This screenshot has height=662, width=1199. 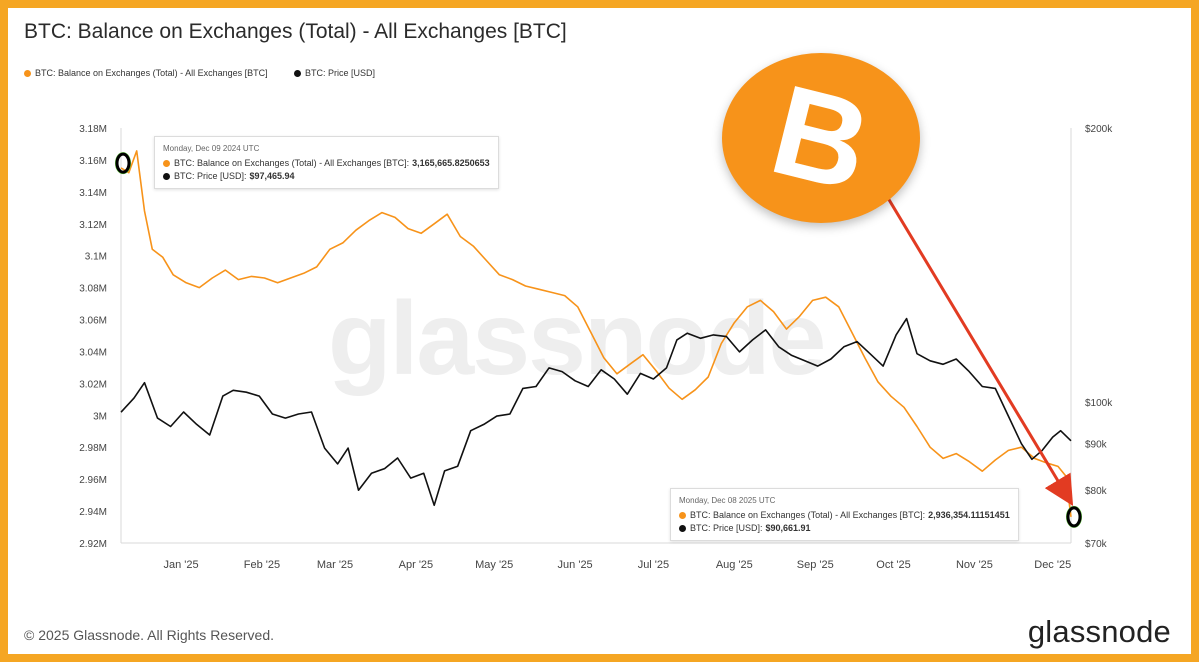 What do you see at coordinates (211, 148) in the screenshot?
I see `tooltip-start-date: Monday, Dec 09 2024 UTC` at bounding box center [211, 148].